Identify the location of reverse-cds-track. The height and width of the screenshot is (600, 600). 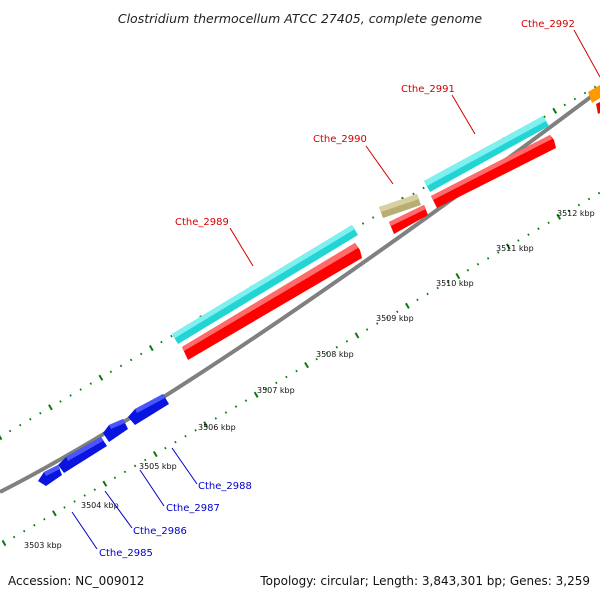
(103, 440).